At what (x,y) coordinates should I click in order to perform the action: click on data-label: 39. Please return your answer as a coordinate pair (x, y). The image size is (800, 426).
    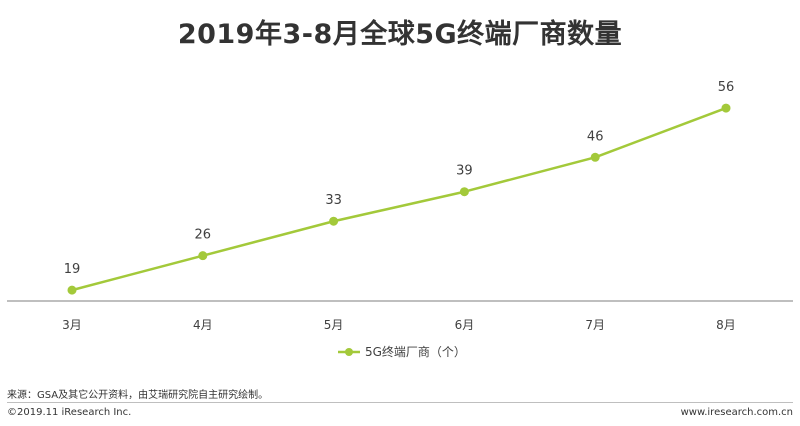
    Looking at the image, I should click on (464, 171).